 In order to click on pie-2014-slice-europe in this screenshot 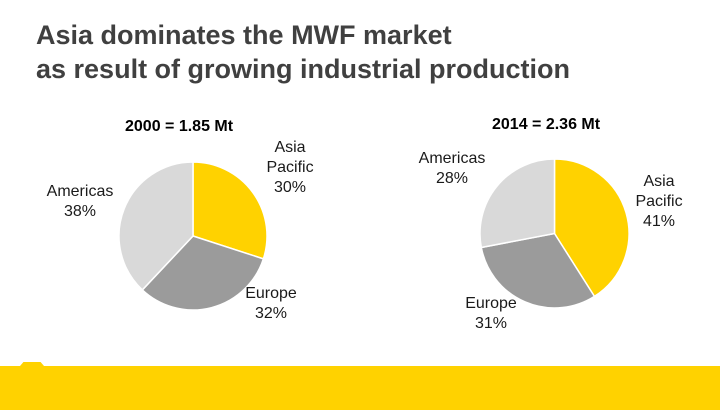, I will do `click(538, 270)`.